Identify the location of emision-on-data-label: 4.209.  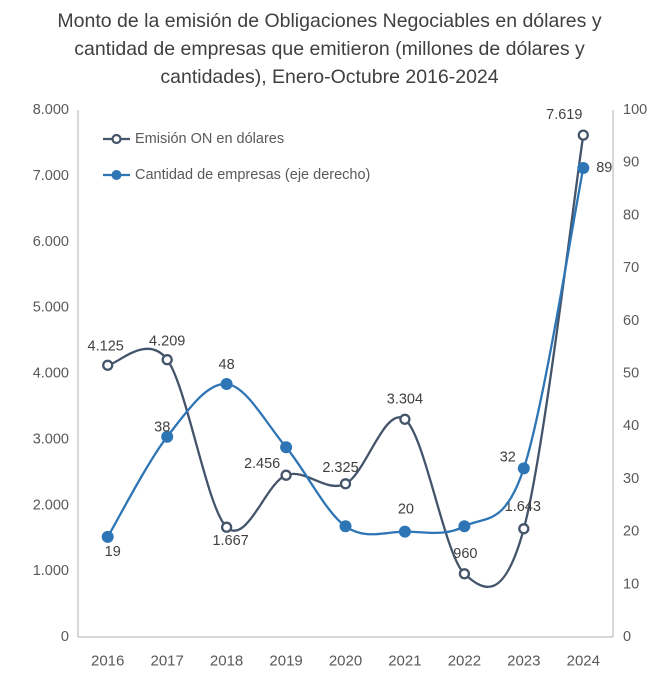
(167, 342).